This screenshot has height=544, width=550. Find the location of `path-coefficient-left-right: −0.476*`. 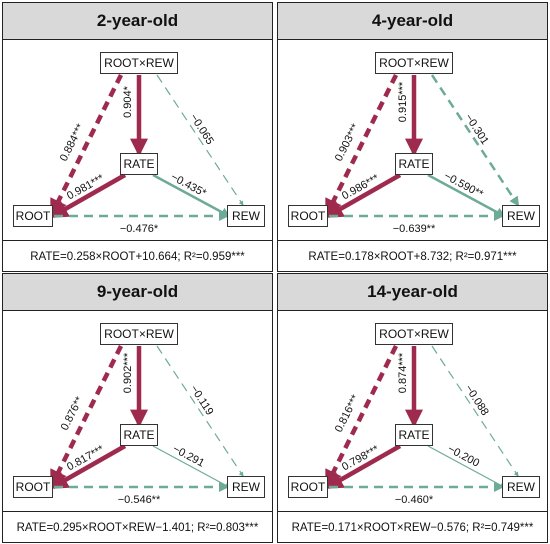

path-coefficient-left-right: −0.476* is located at coordinates (139, 229).